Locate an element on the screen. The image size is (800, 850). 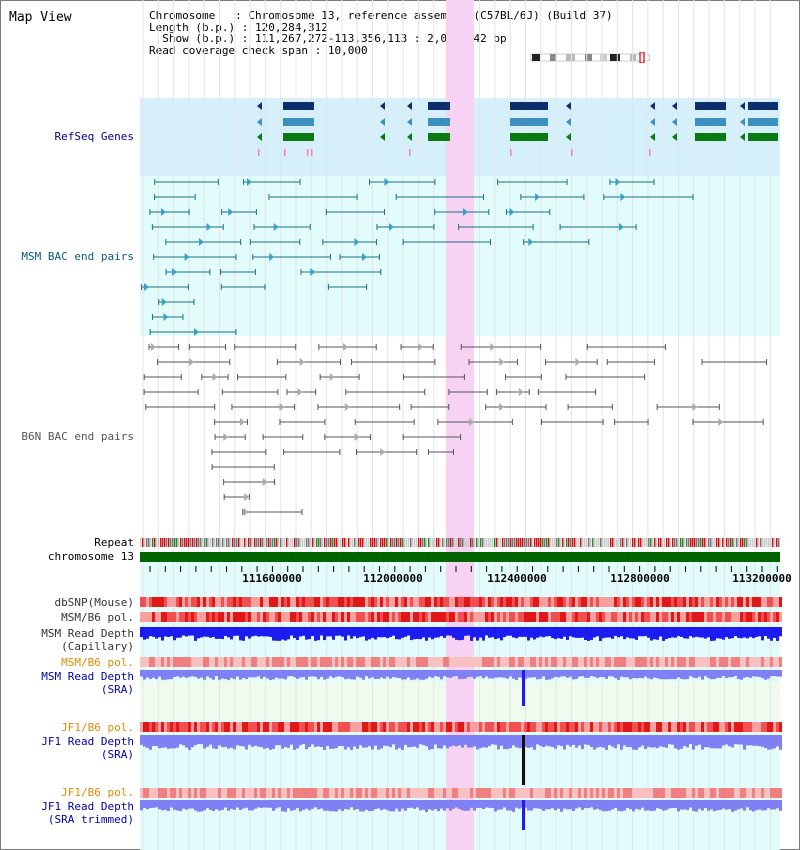
length-value: 120,284,312 is located at coordinates (291, 27).